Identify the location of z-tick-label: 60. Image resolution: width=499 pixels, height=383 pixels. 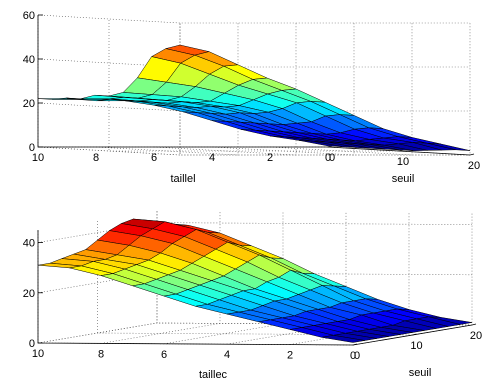
(29, 16).